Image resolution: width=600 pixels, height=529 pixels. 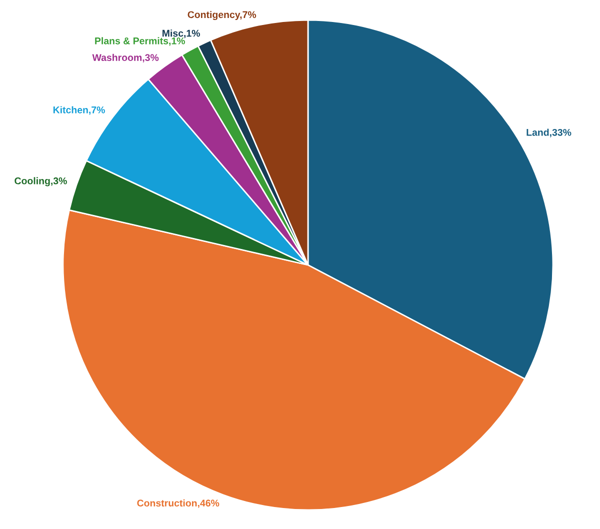 I want to click on slice-label: Plans & Permits,1%, so click(x=140, y=41).